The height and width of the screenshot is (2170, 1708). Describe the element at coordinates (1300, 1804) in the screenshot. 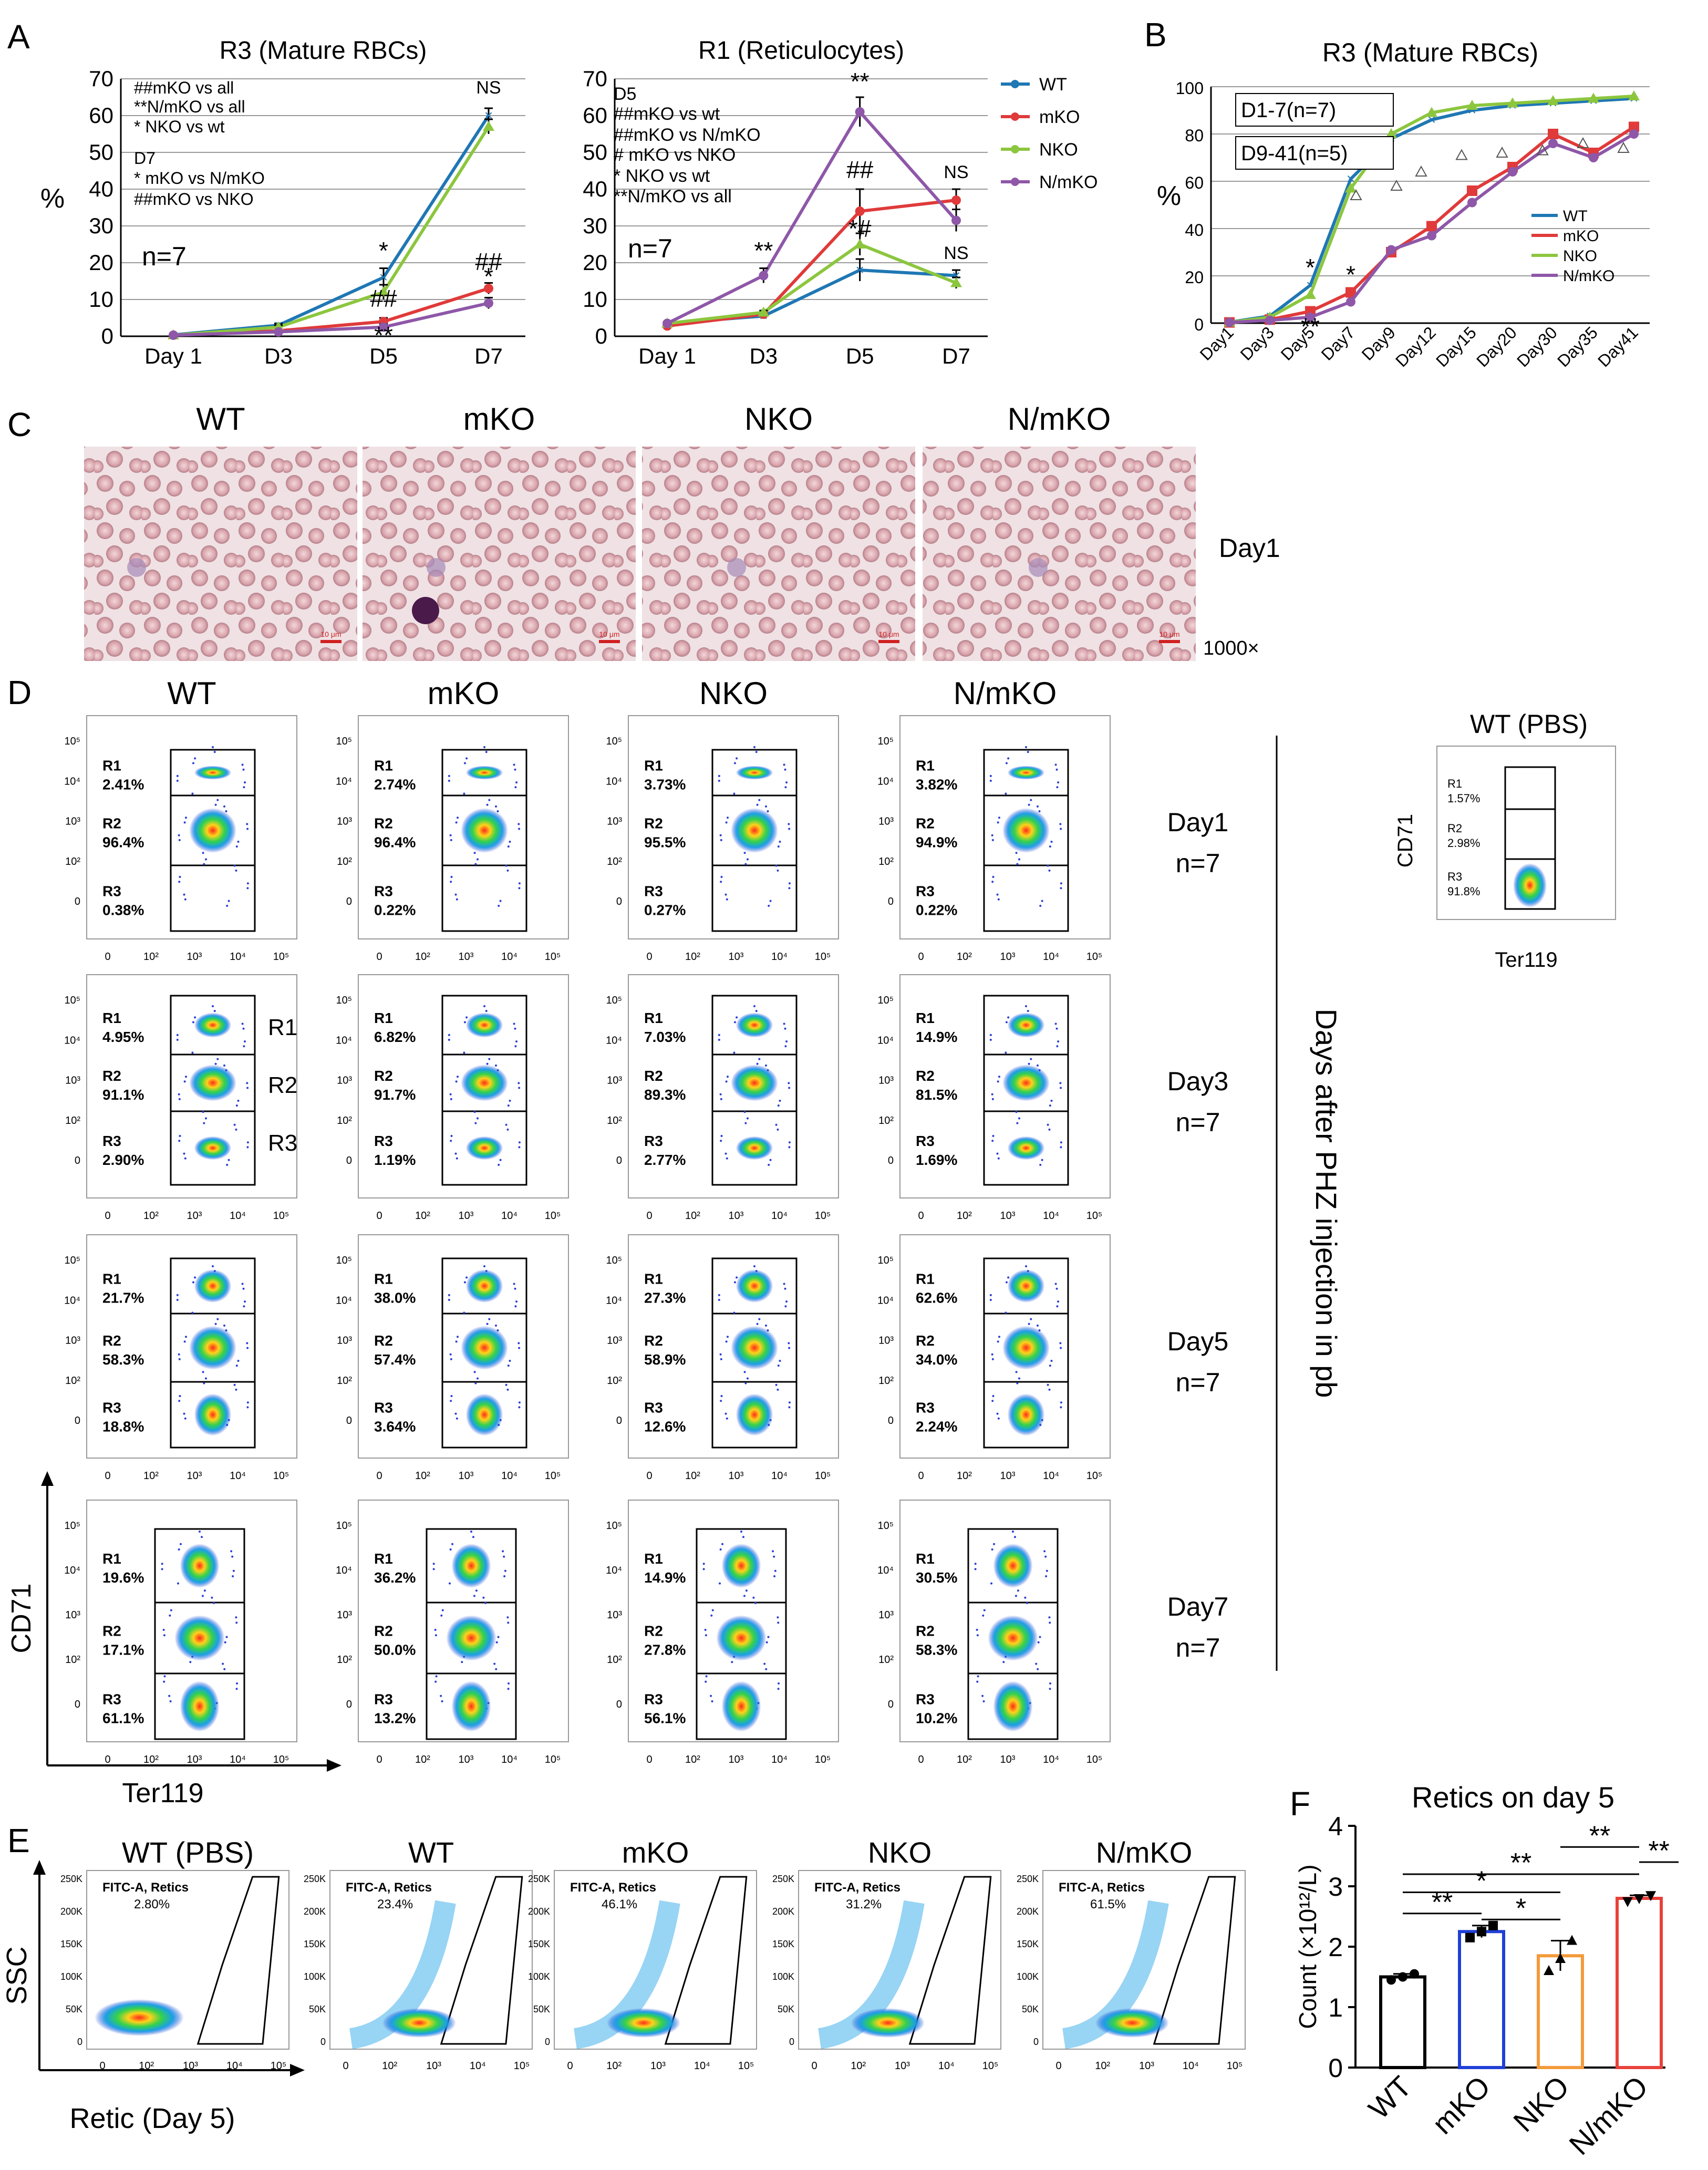

I see `panel-label-f: F` at that location.